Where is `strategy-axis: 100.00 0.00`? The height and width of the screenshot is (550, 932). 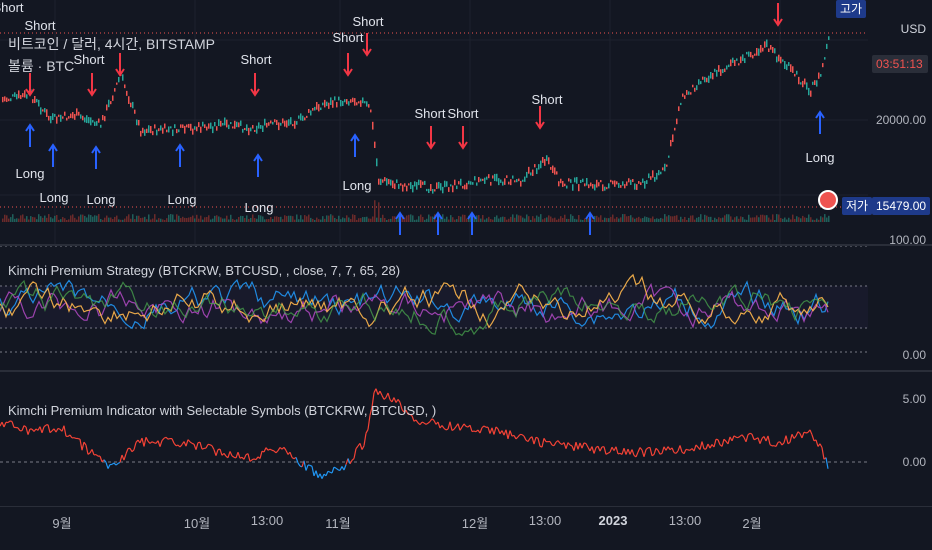 strategy-axis: 100.00 0.00 is located at coordinates (900, 301).